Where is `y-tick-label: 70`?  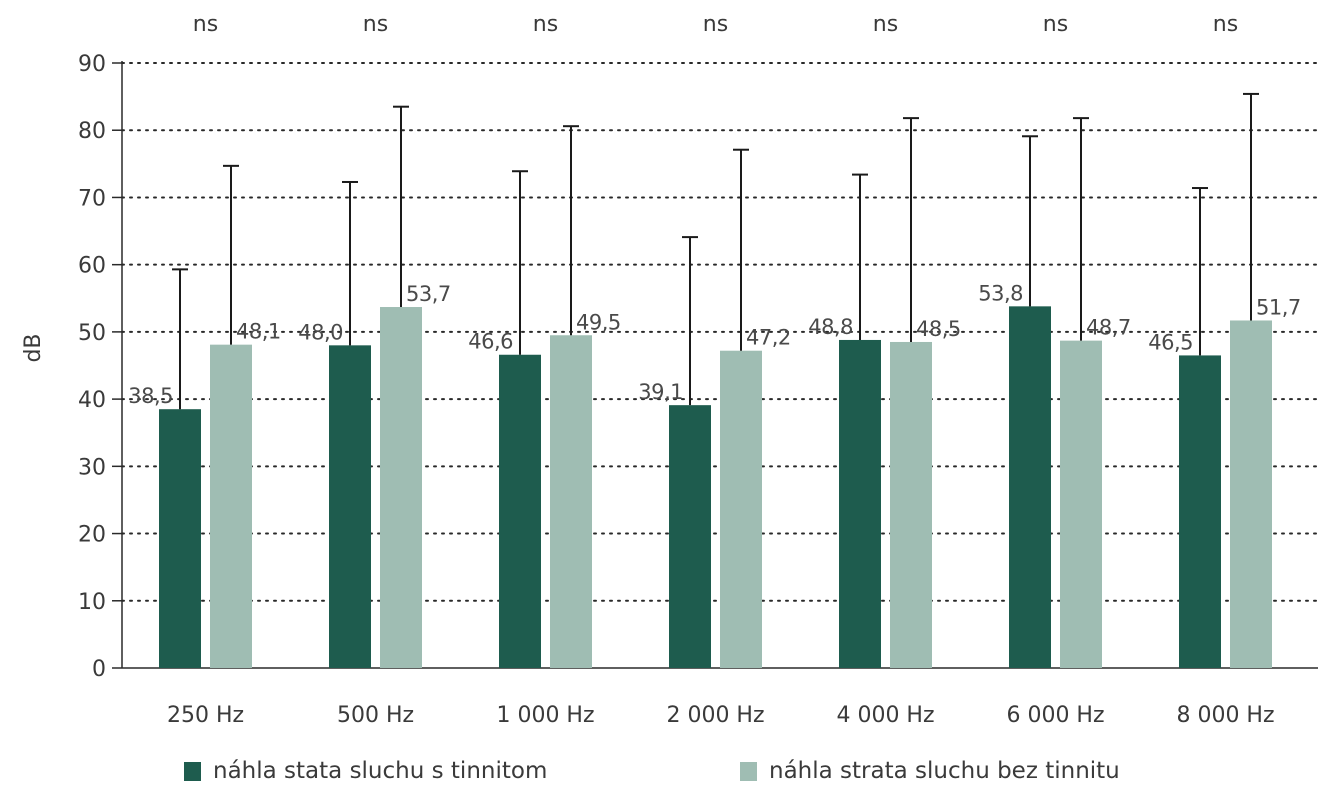 y-tick-label: 70 is located at coordinates (92, 198).